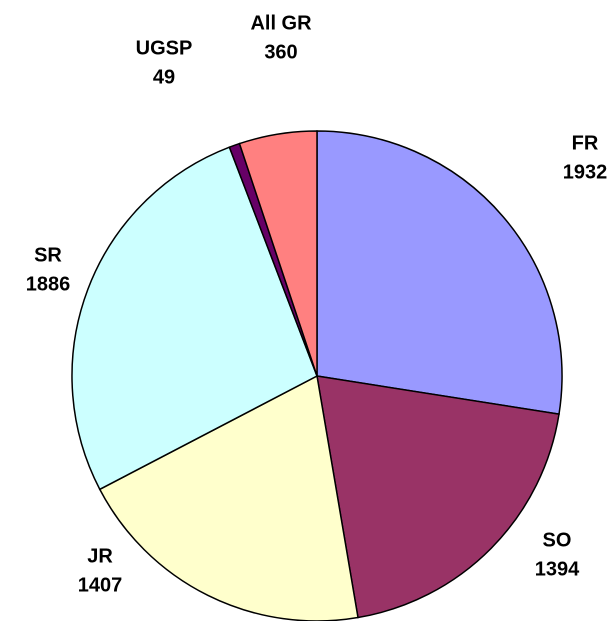 The width and height of the screenshot is (615, 621). I want to click on slice-label: JR, so click(100, 556).